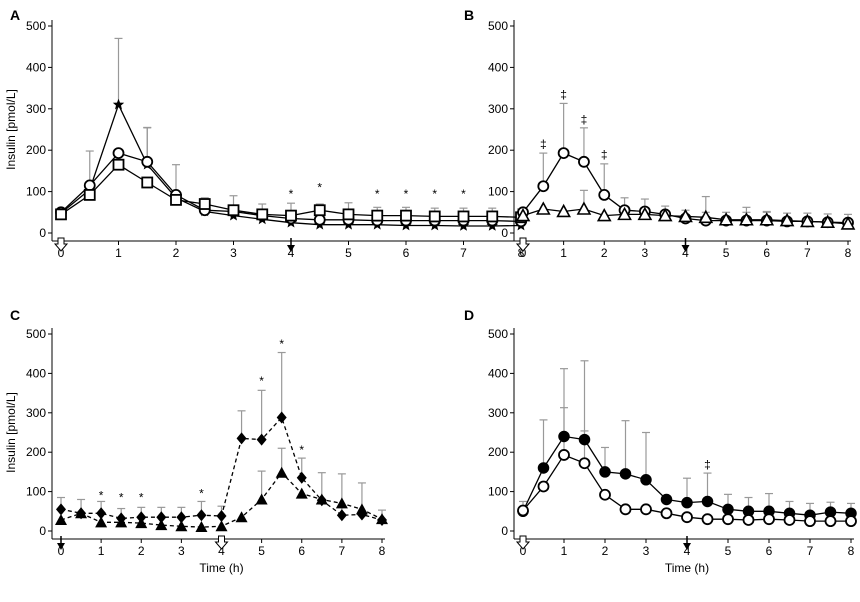  What do you see at coordinates (36, 150) in the screenshot?
I see `y-tick-label: 200` at bounding box center [36, 150].